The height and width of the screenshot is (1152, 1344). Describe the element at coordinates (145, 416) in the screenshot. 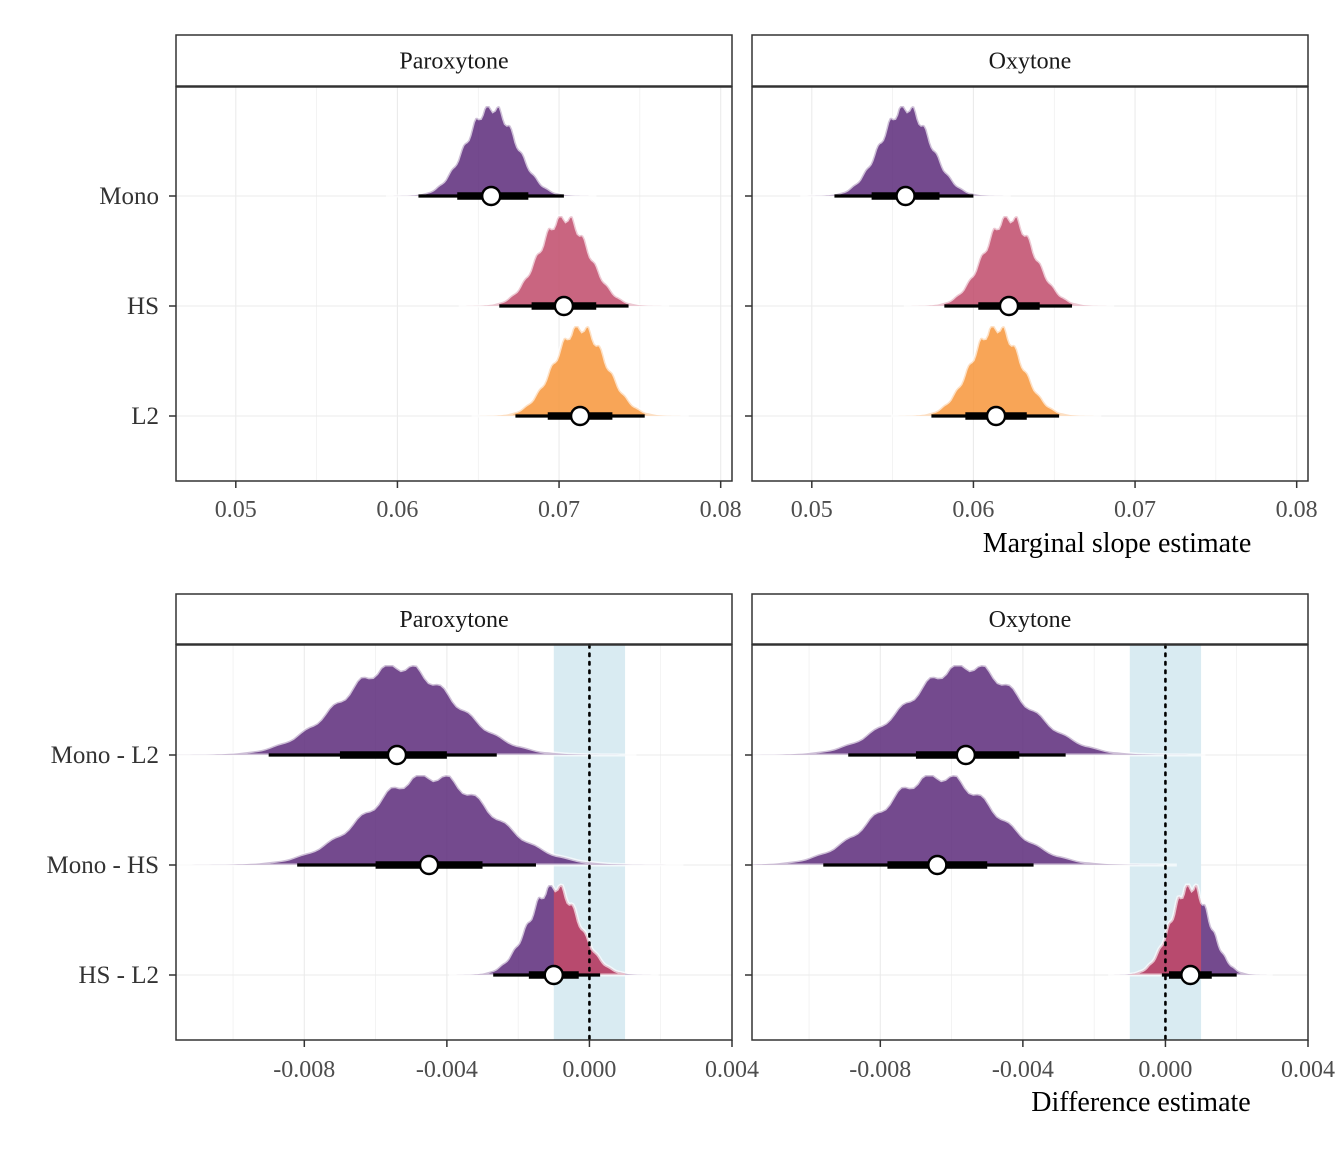

I see `y-tick-label: L2` at that location.